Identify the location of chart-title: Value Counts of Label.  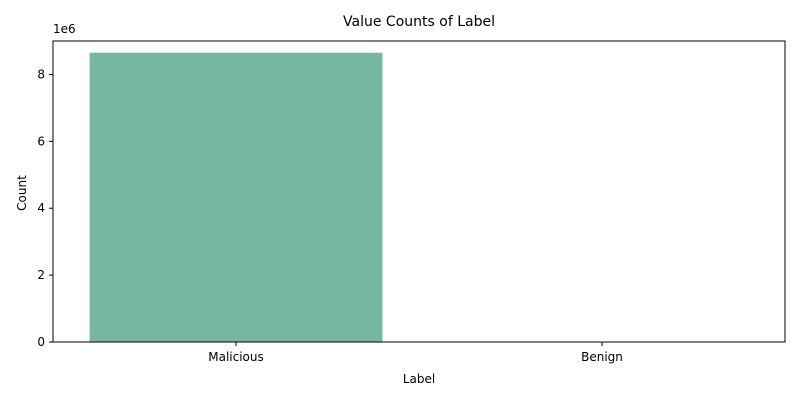
(419, 22).